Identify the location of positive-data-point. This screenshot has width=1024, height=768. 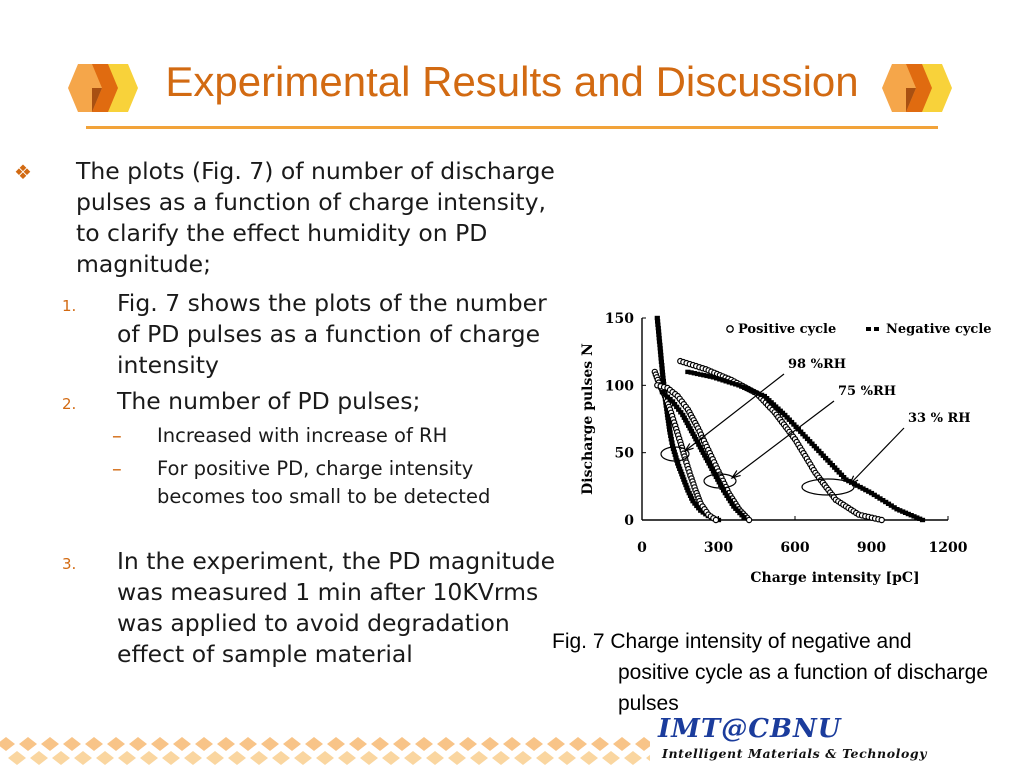
(716, 520).